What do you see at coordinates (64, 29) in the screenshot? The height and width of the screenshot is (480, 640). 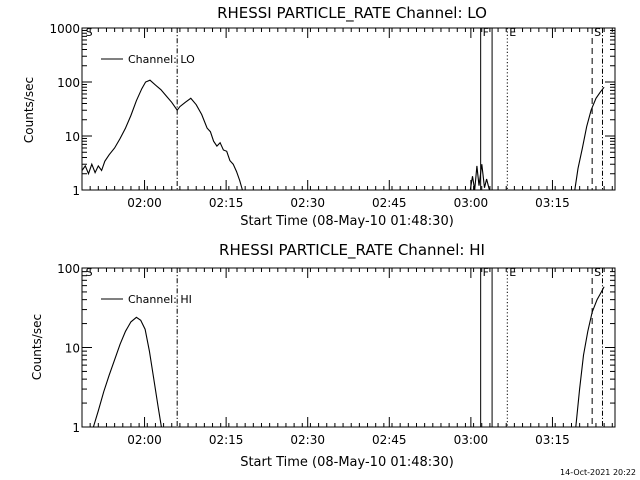 I see `y-tick-label: 1000` at bounding box center [64, 29].